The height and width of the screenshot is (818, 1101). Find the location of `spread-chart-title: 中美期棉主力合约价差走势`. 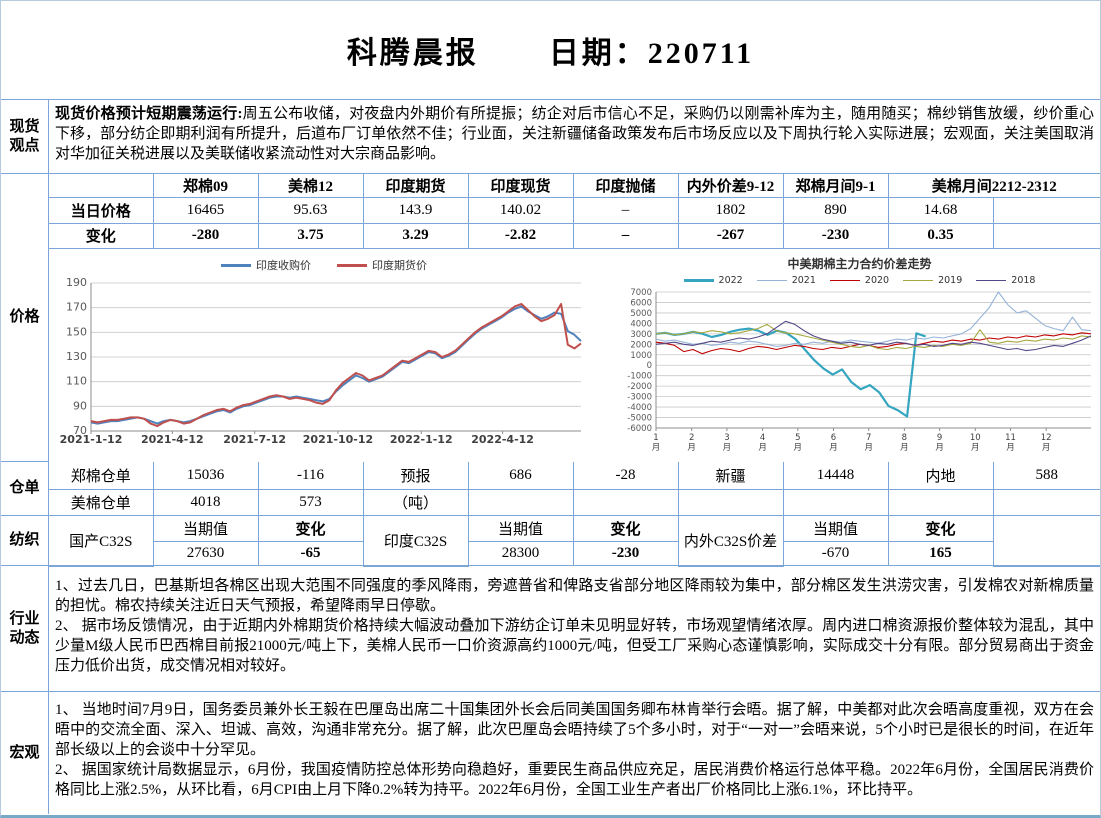

spread-chart-title: 中美期棉主力合约价差走势 is located at coordinates (859, 264).